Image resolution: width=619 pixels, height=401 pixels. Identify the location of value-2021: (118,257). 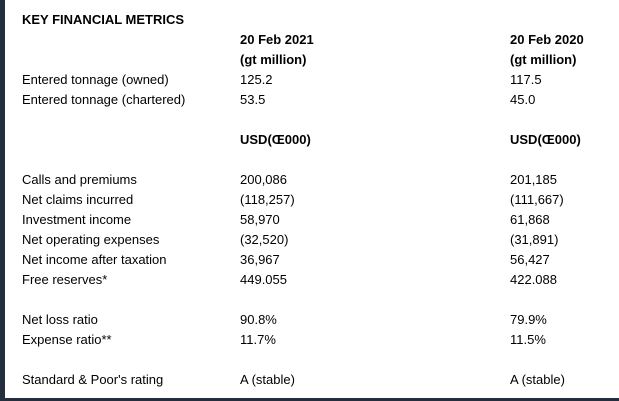
(267, 199).